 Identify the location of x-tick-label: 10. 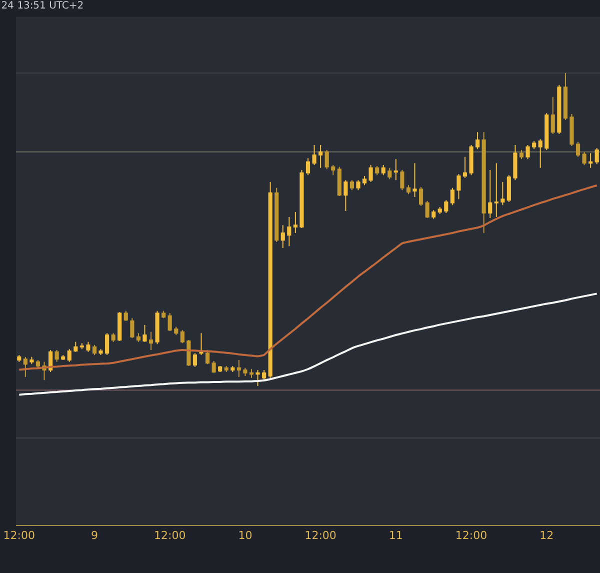
(245, 535).